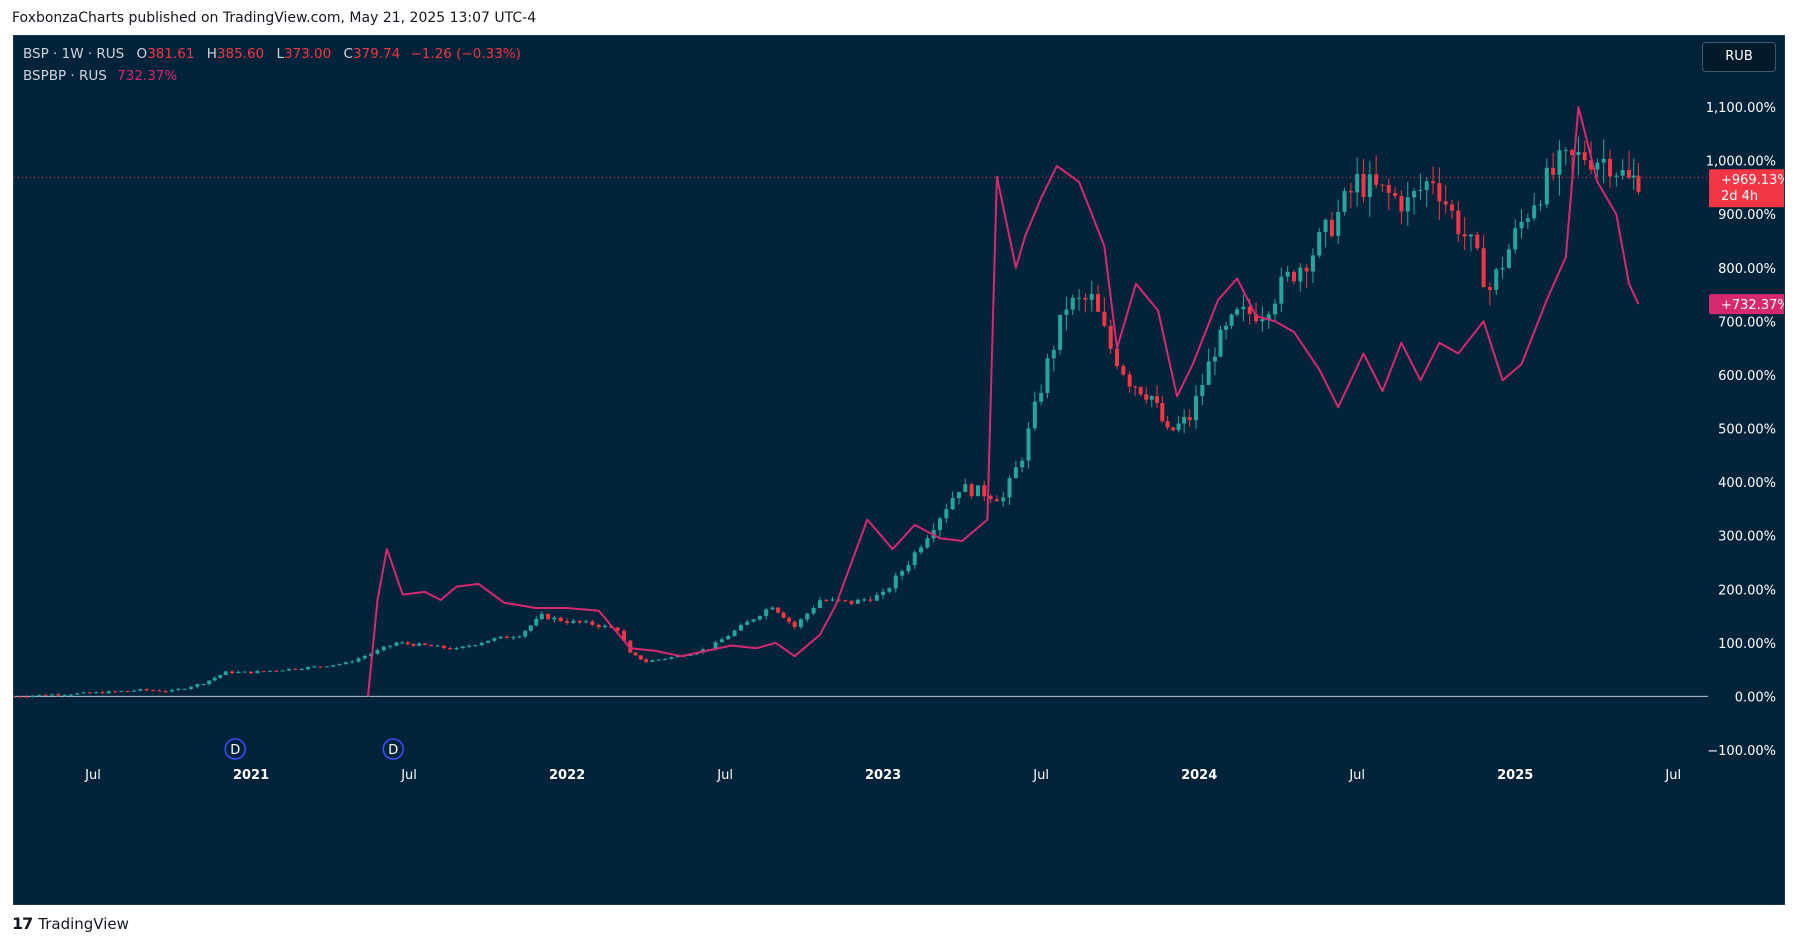 The image size is (1795, 947). I want to click on y-tick-label: 600.00%, so click(1747, 376).